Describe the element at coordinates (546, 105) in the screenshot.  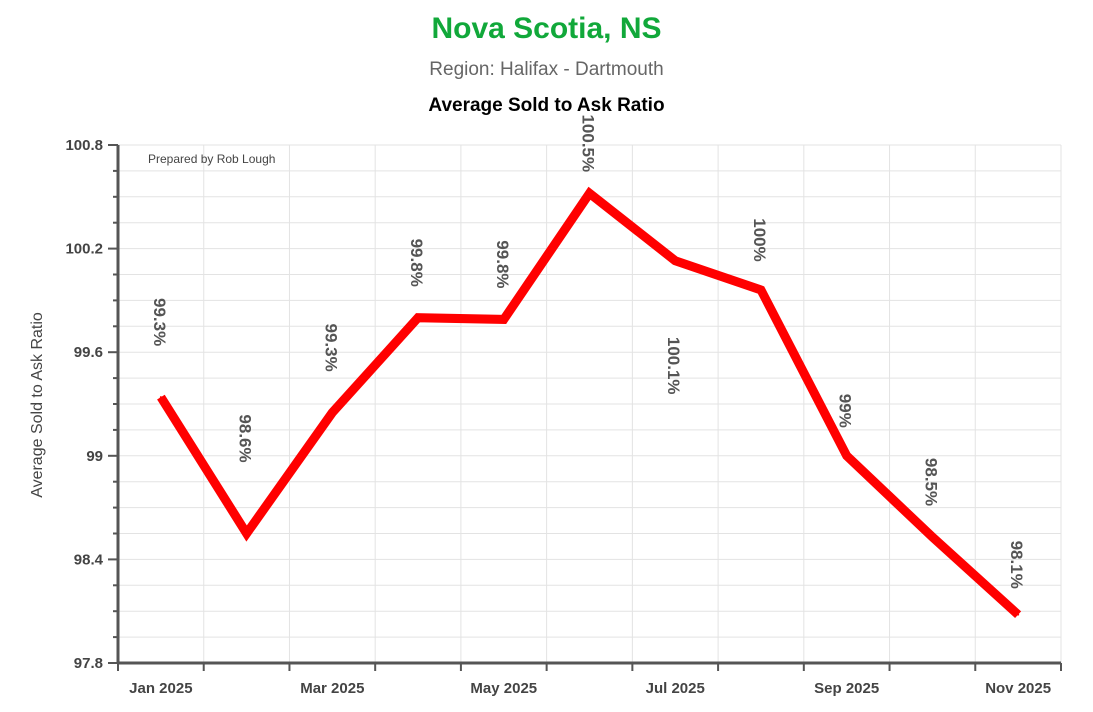
I see `chart-title: Average Sold to Ask Ratio` at that location.